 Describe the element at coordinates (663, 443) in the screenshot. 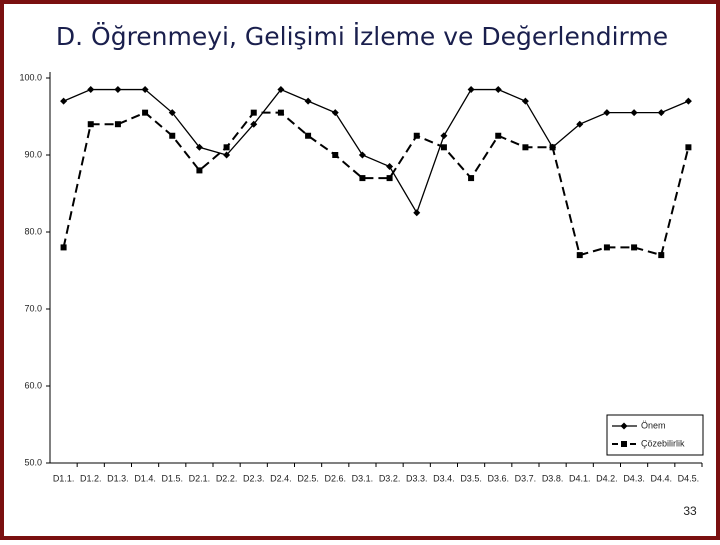

I see `legend-label: Çözebilirlik` at that location.